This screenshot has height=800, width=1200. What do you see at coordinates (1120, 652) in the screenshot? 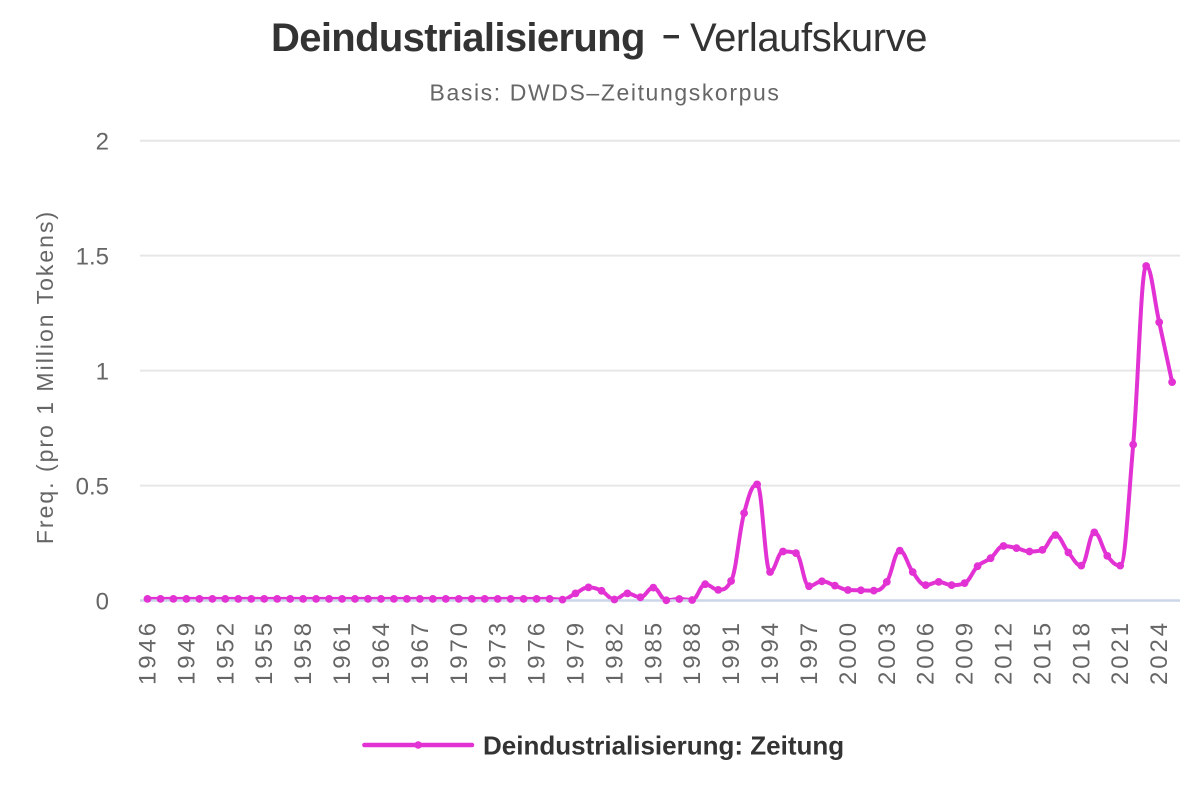
I see `svg-text: 2021` at bounding box center [1120, 652].